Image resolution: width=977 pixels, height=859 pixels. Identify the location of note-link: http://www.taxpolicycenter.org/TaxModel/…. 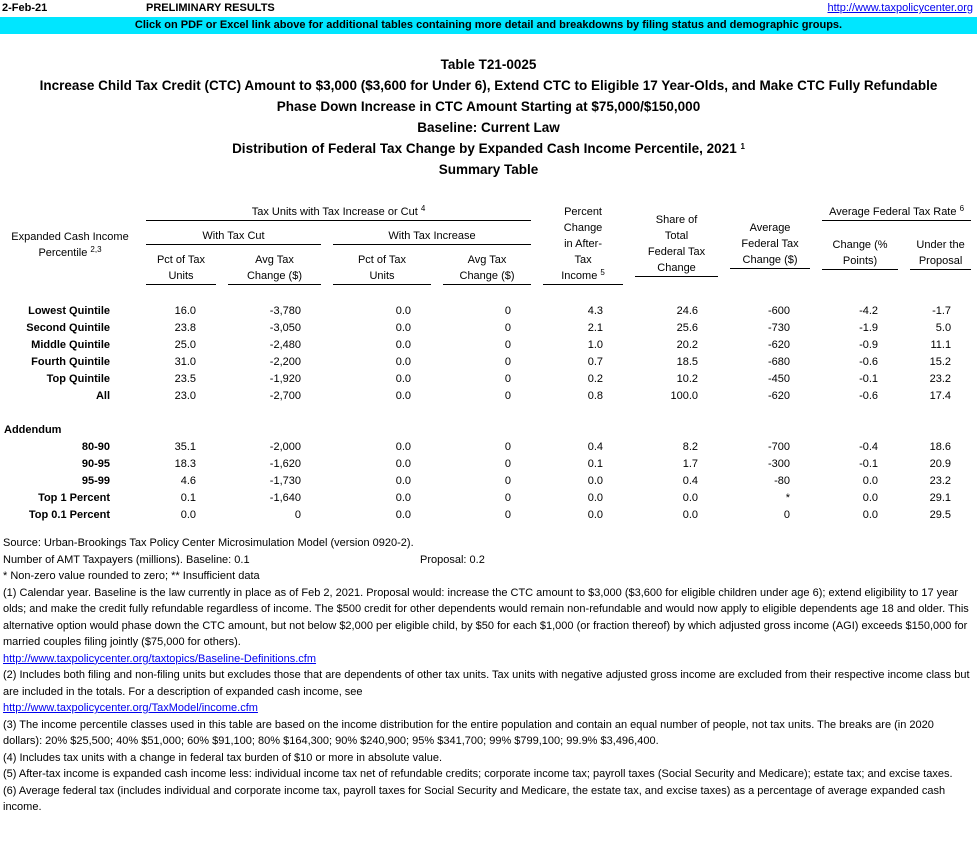
(130, 708).